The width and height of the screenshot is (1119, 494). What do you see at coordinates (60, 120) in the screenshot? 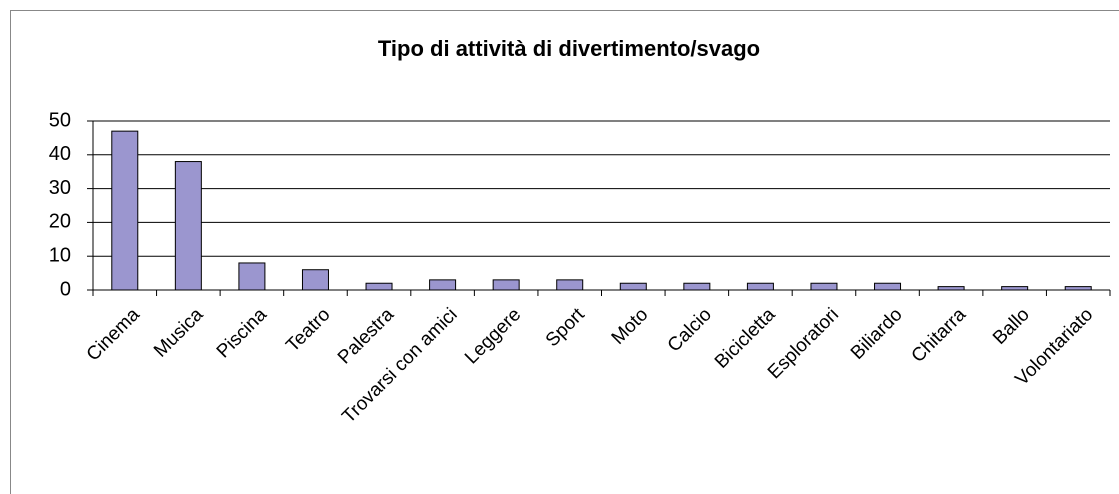
I see `y-tick-label: 50` at bounding box center [60, 120].